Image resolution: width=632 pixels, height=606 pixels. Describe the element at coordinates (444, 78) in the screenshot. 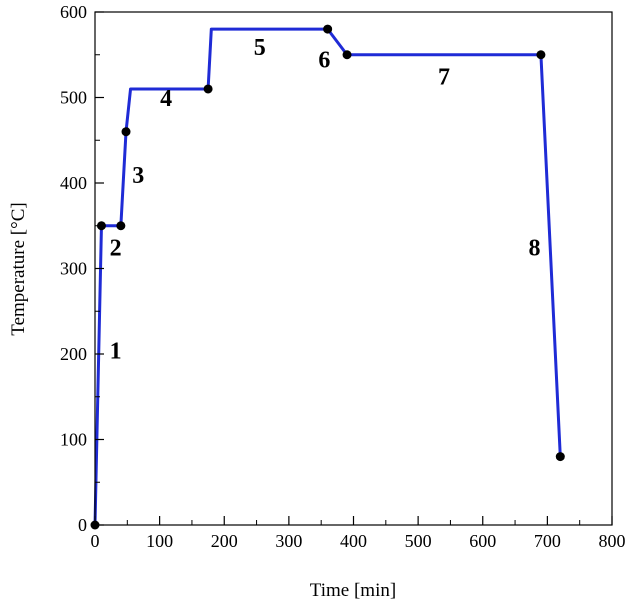

I see `segment-label: 7` at that location.